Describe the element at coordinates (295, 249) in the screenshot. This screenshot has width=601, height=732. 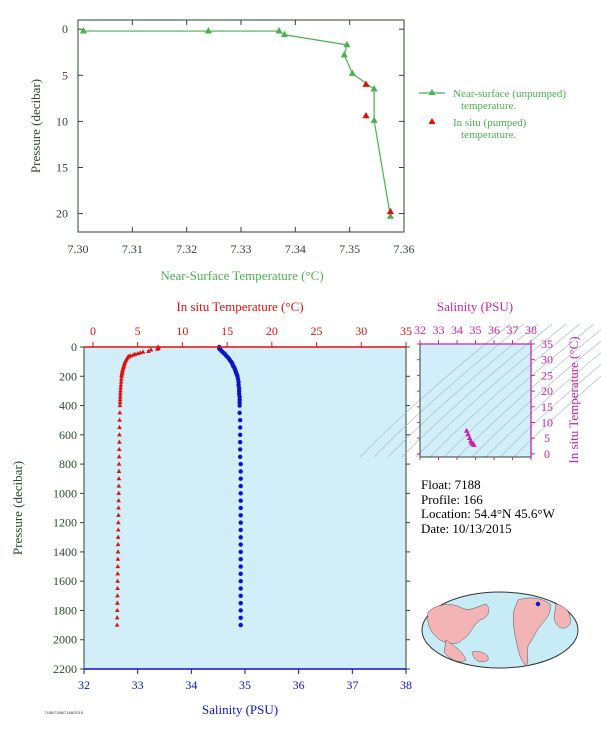
I see `top-x-tick-label: 7.34` at that location.